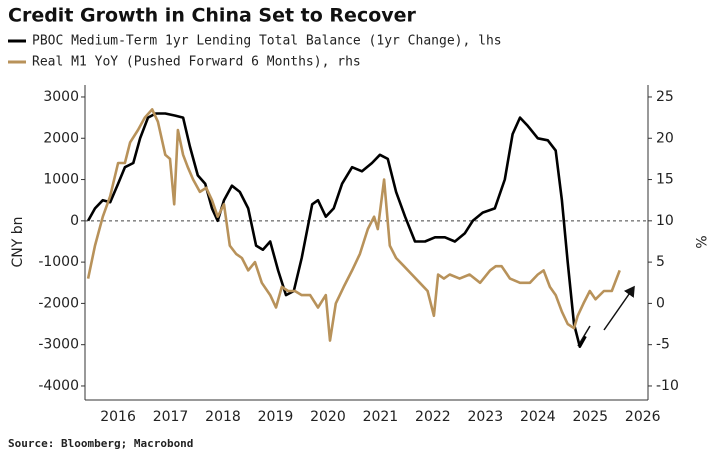 The width and height of the screenshot is (722, 462). Describe the element at coordinates (61, 97) in the screenshot. I see `y-tick-label: 3000` at that location.